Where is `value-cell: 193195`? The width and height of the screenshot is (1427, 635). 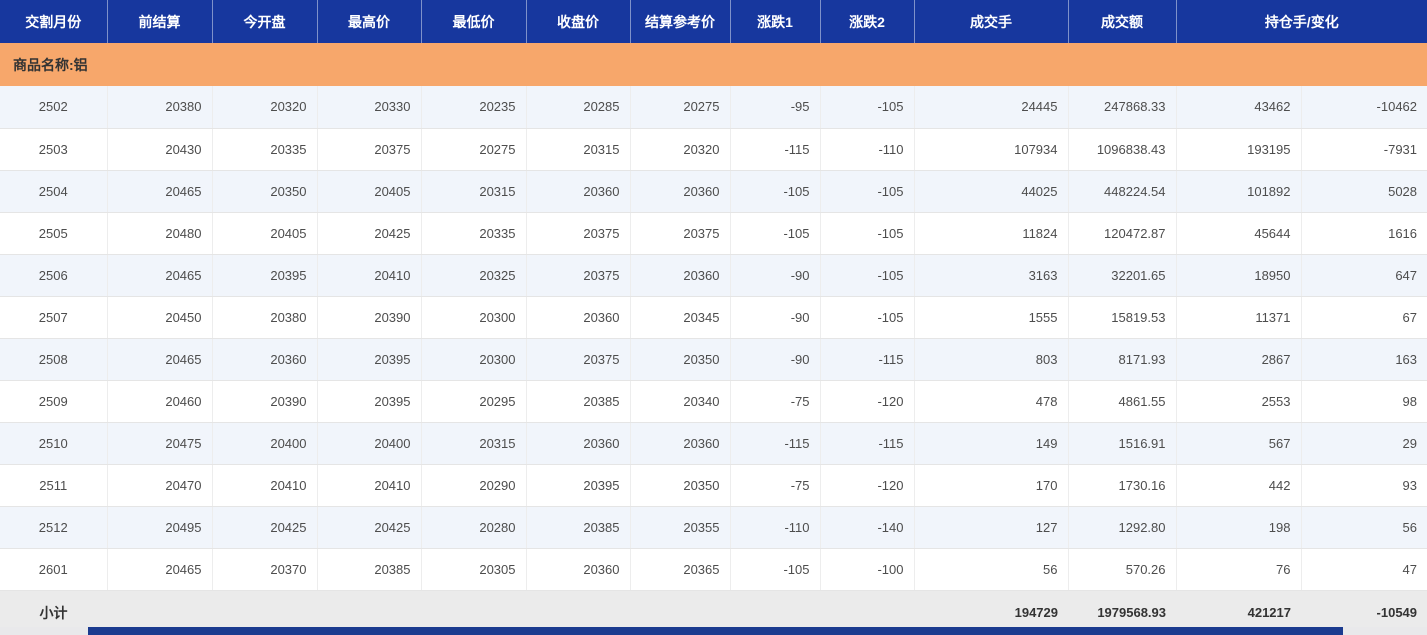 value-cell: 193195 is located at coordinates (1239, 149).